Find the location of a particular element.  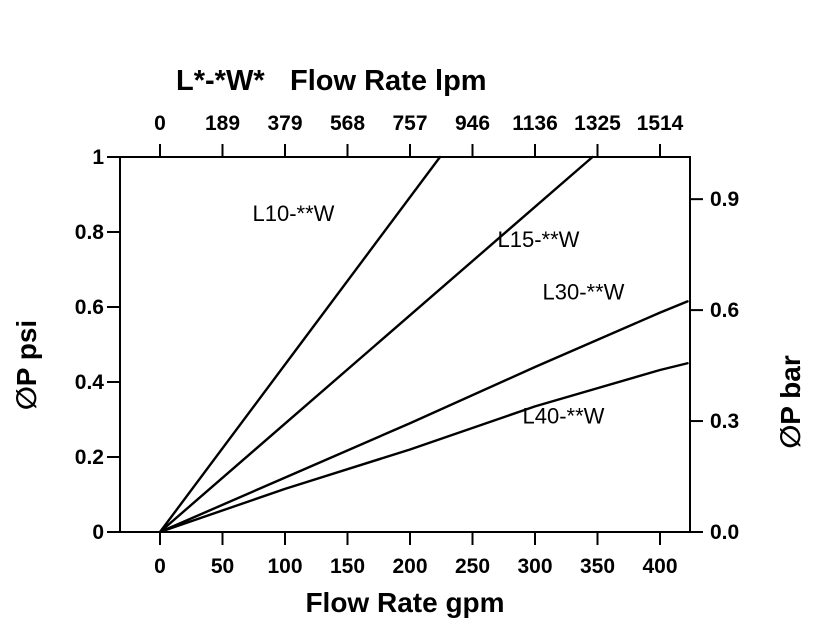

bottom-axis-tick-label: 250 is located at coordinates (472, 566).